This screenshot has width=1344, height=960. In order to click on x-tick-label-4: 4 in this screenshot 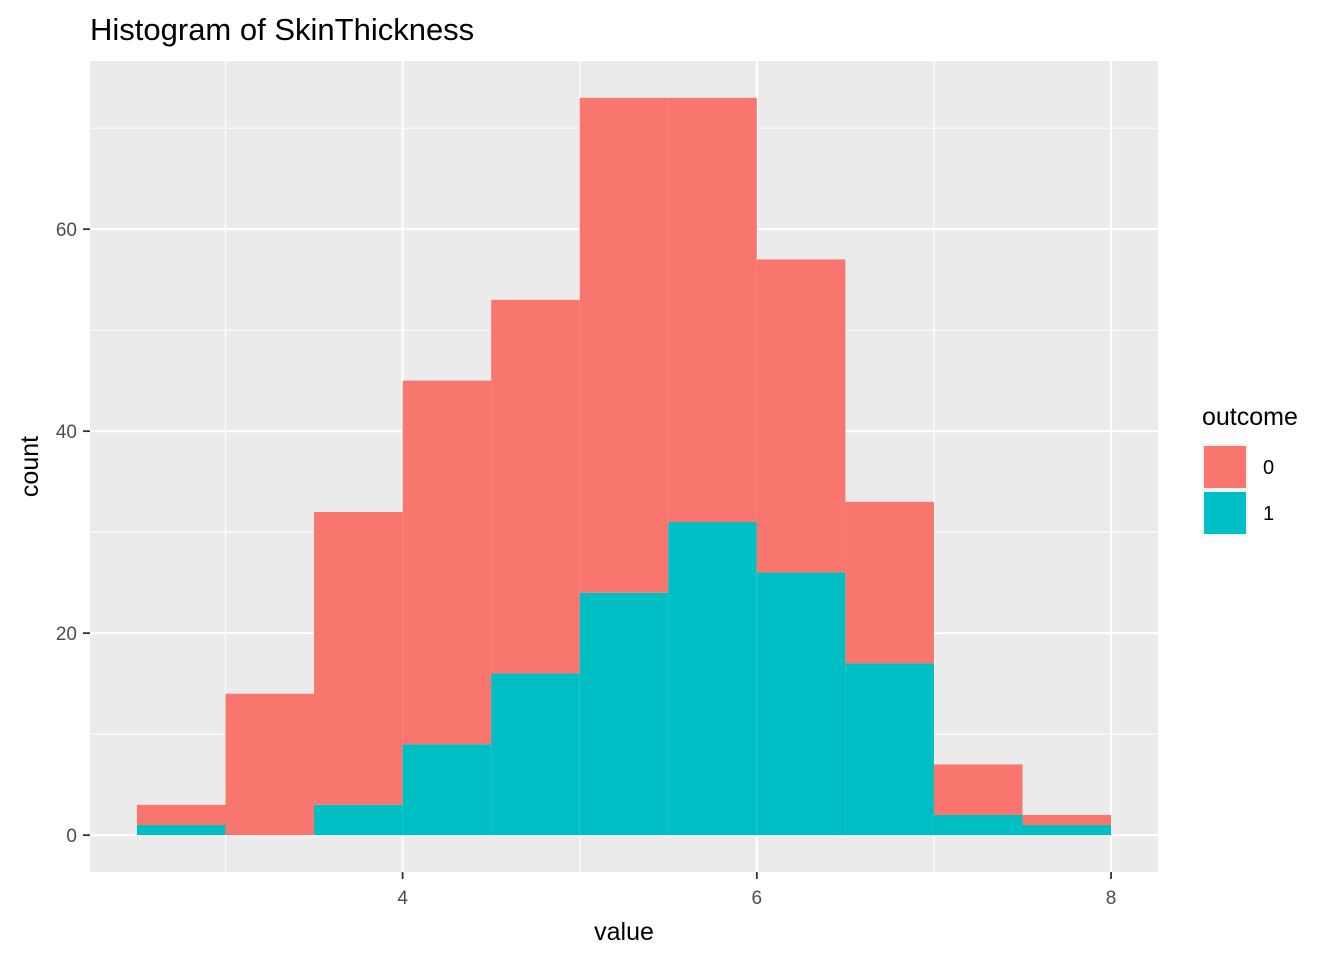, I will do `click(402, 898)`.